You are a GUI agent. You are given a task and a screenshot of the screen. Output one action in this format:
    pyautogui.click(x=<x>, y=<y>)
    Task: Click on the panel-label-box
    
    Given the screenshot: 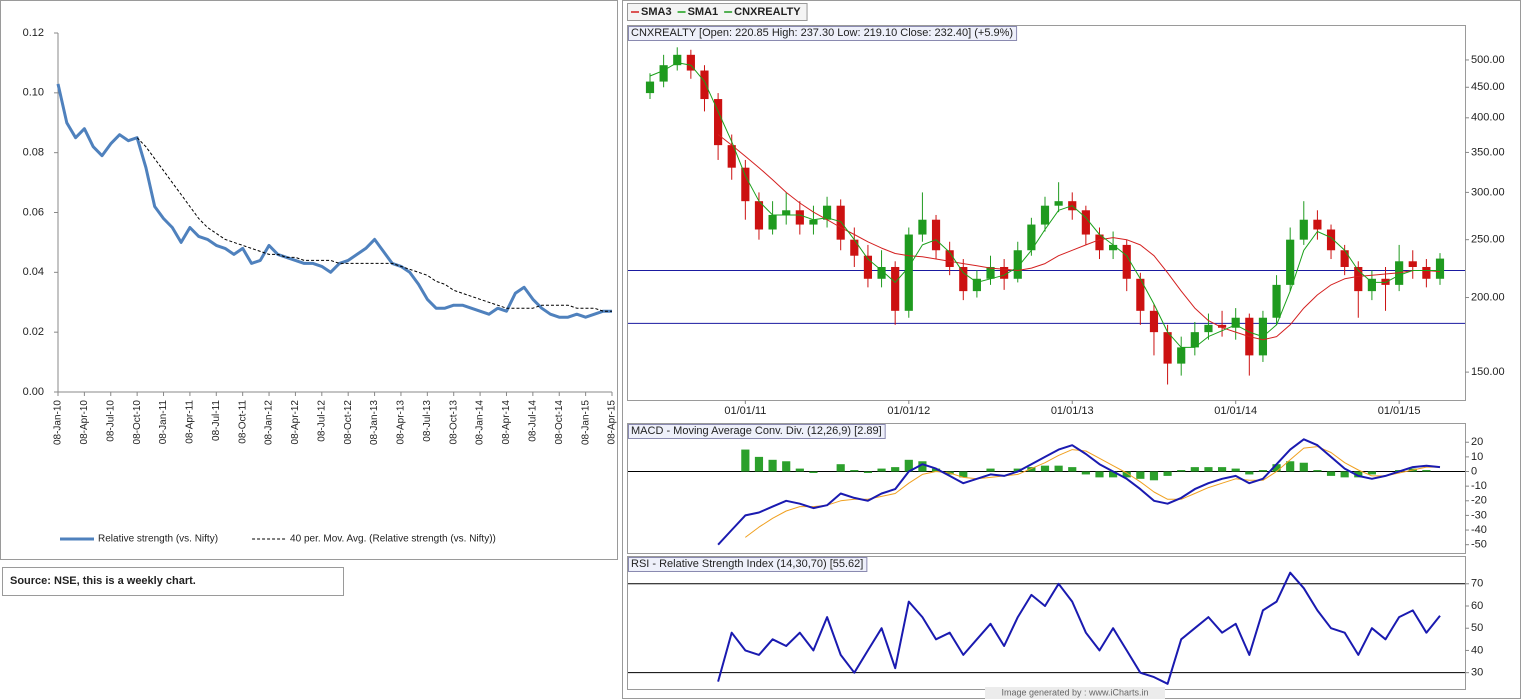 What is the action you would take?
    pyautogui.click(x=757, y=431)
    